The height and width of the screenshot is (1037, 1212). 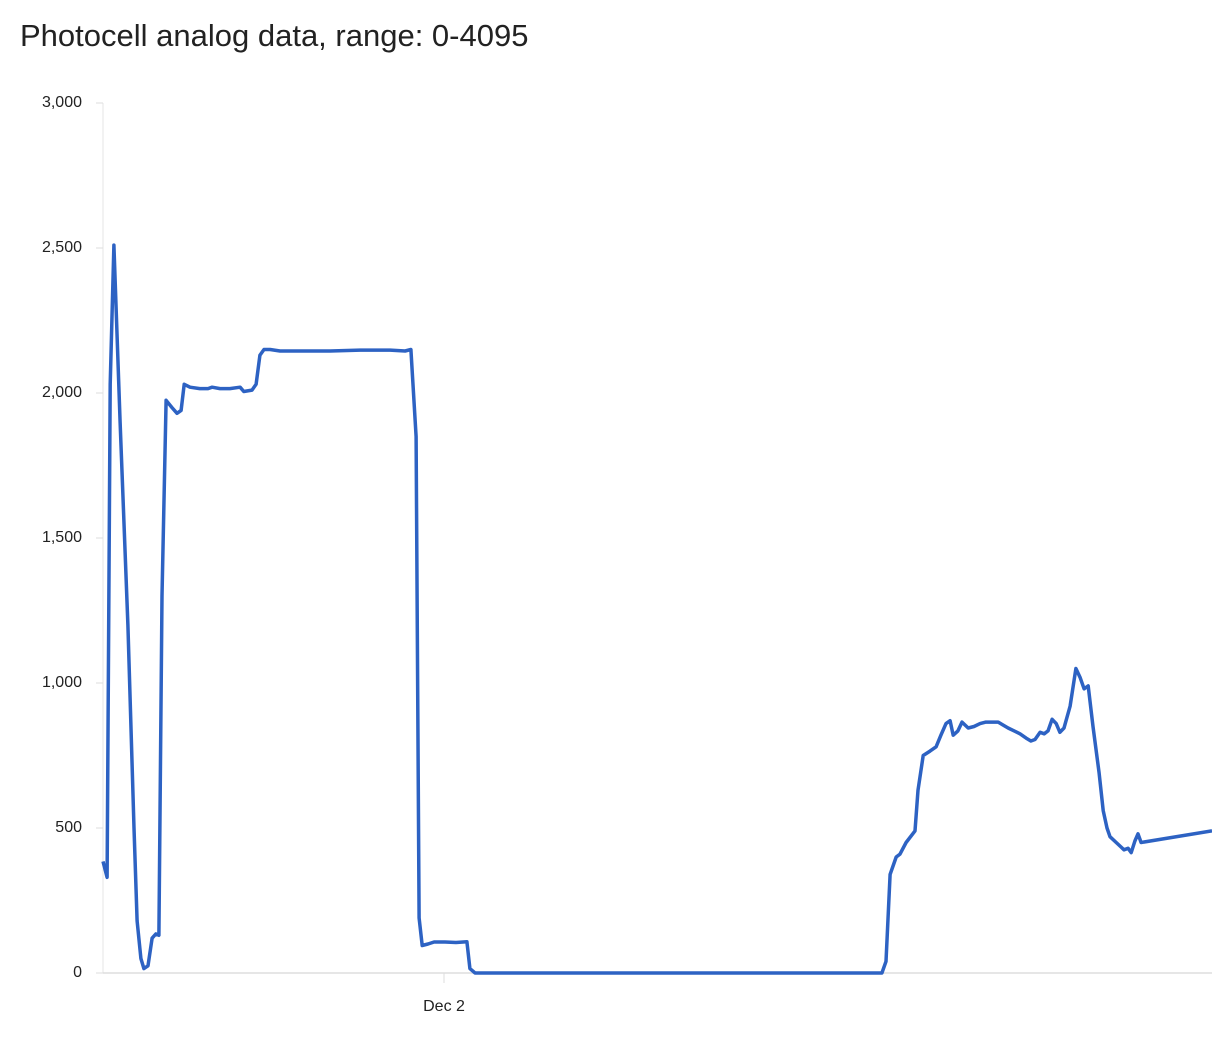 I want to click on y-tick-label: 3,000, so click(x=62, y=102).